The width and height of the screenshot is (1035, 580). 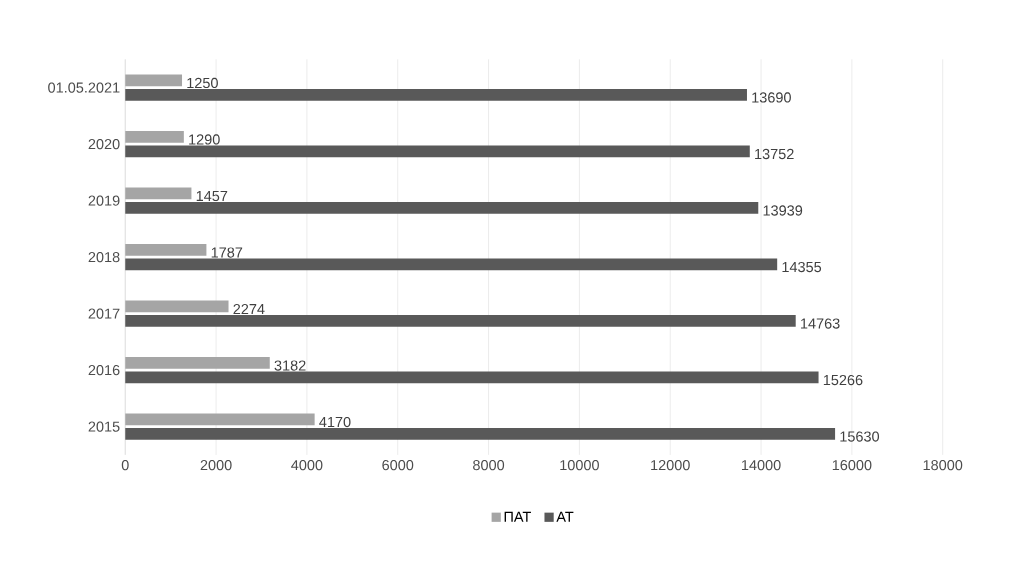 I want to click on x-tick-label: 4000, so click(x=307, y=465).